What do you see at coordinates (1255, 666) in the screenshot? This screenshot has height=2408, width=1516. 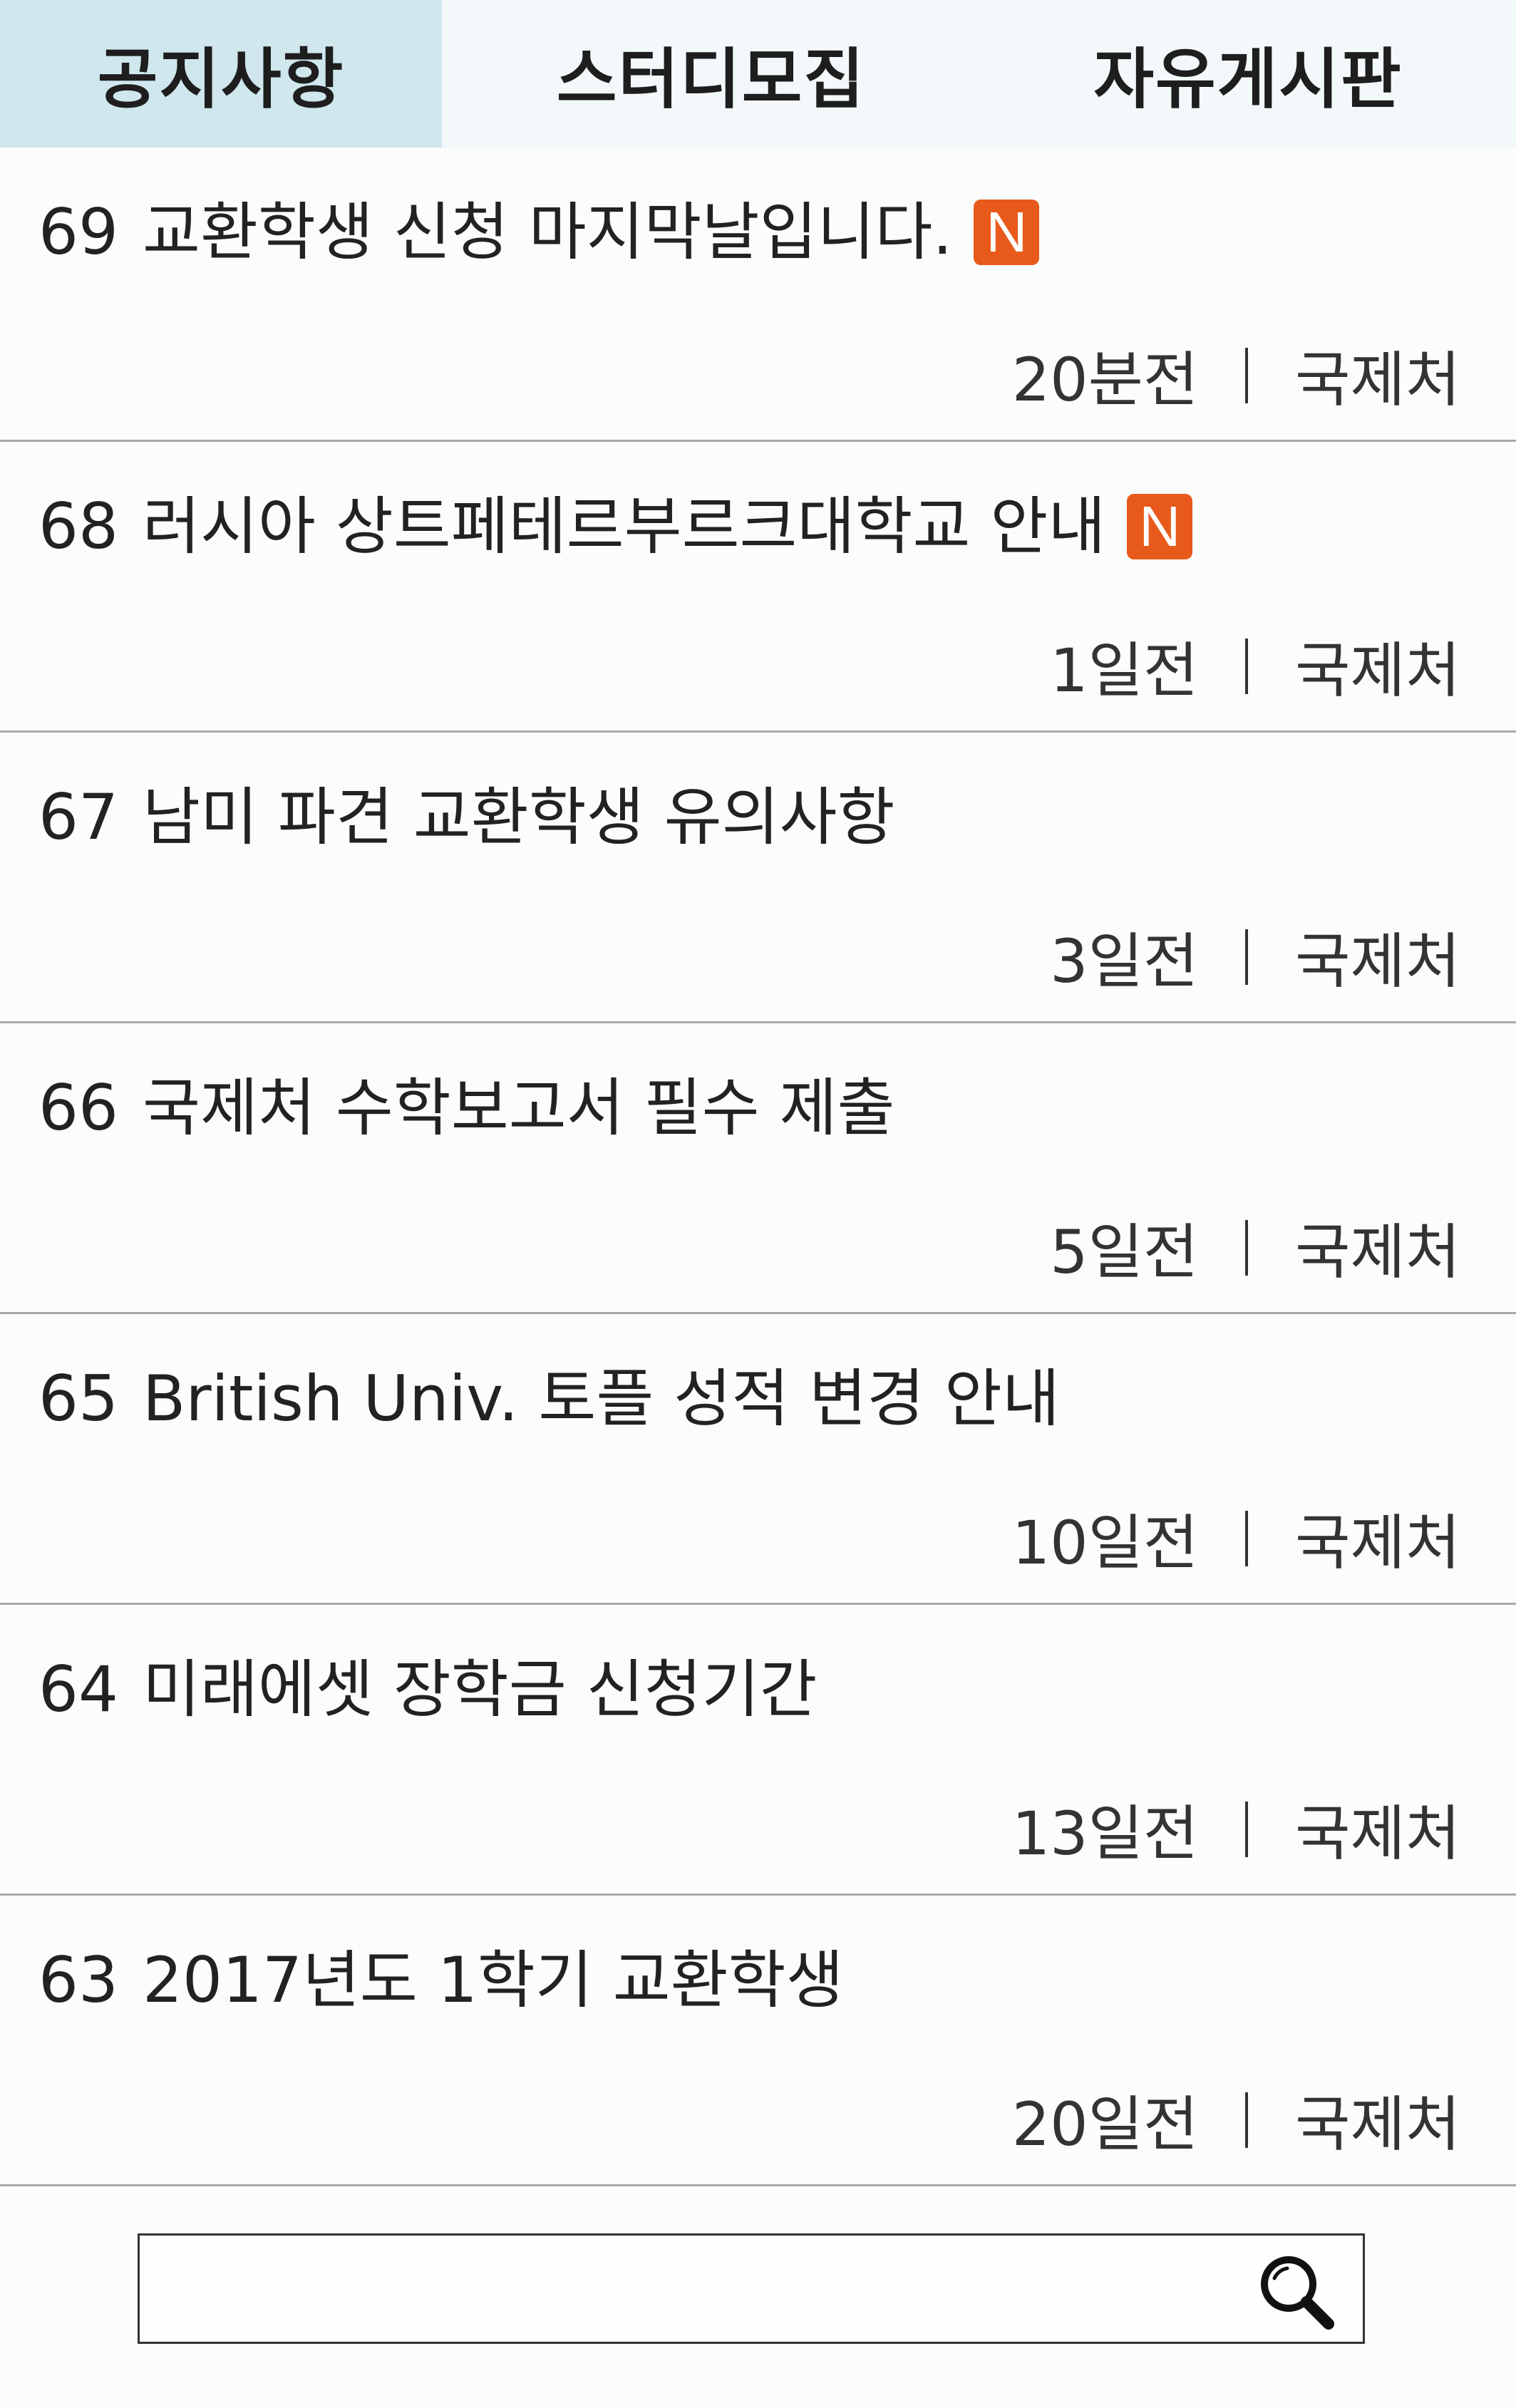 I see `notice-meta: 1일전 국제처` at bounding box center [1255, 666].